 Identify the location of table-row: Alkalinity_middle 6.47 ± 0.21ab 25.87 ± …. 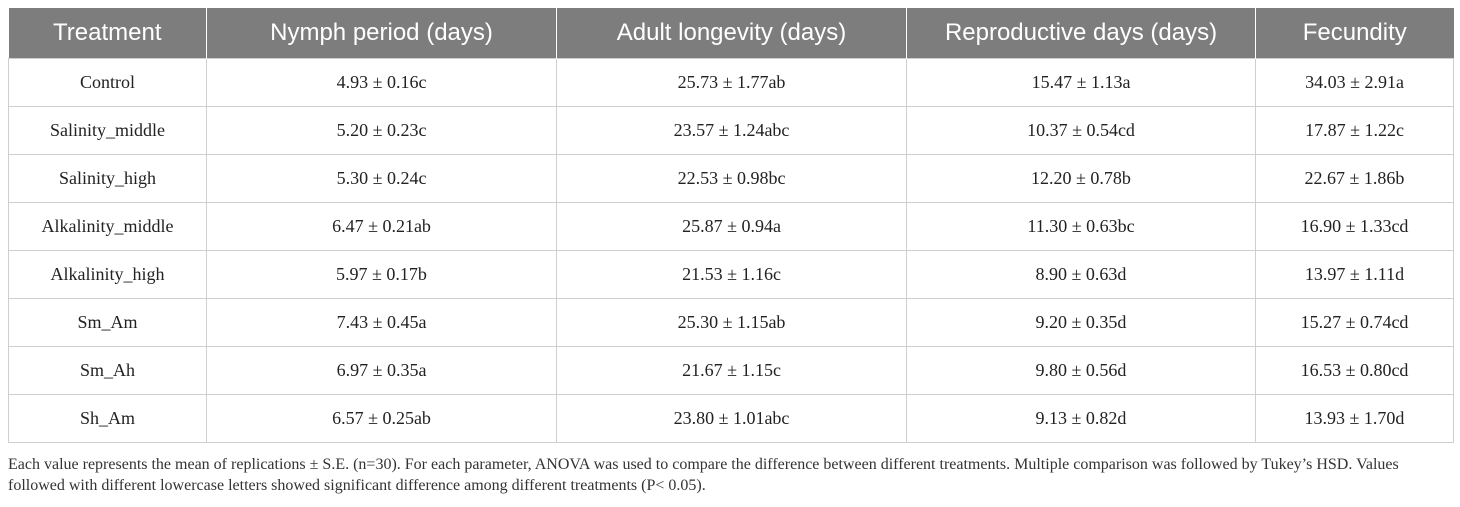
(731, 226).